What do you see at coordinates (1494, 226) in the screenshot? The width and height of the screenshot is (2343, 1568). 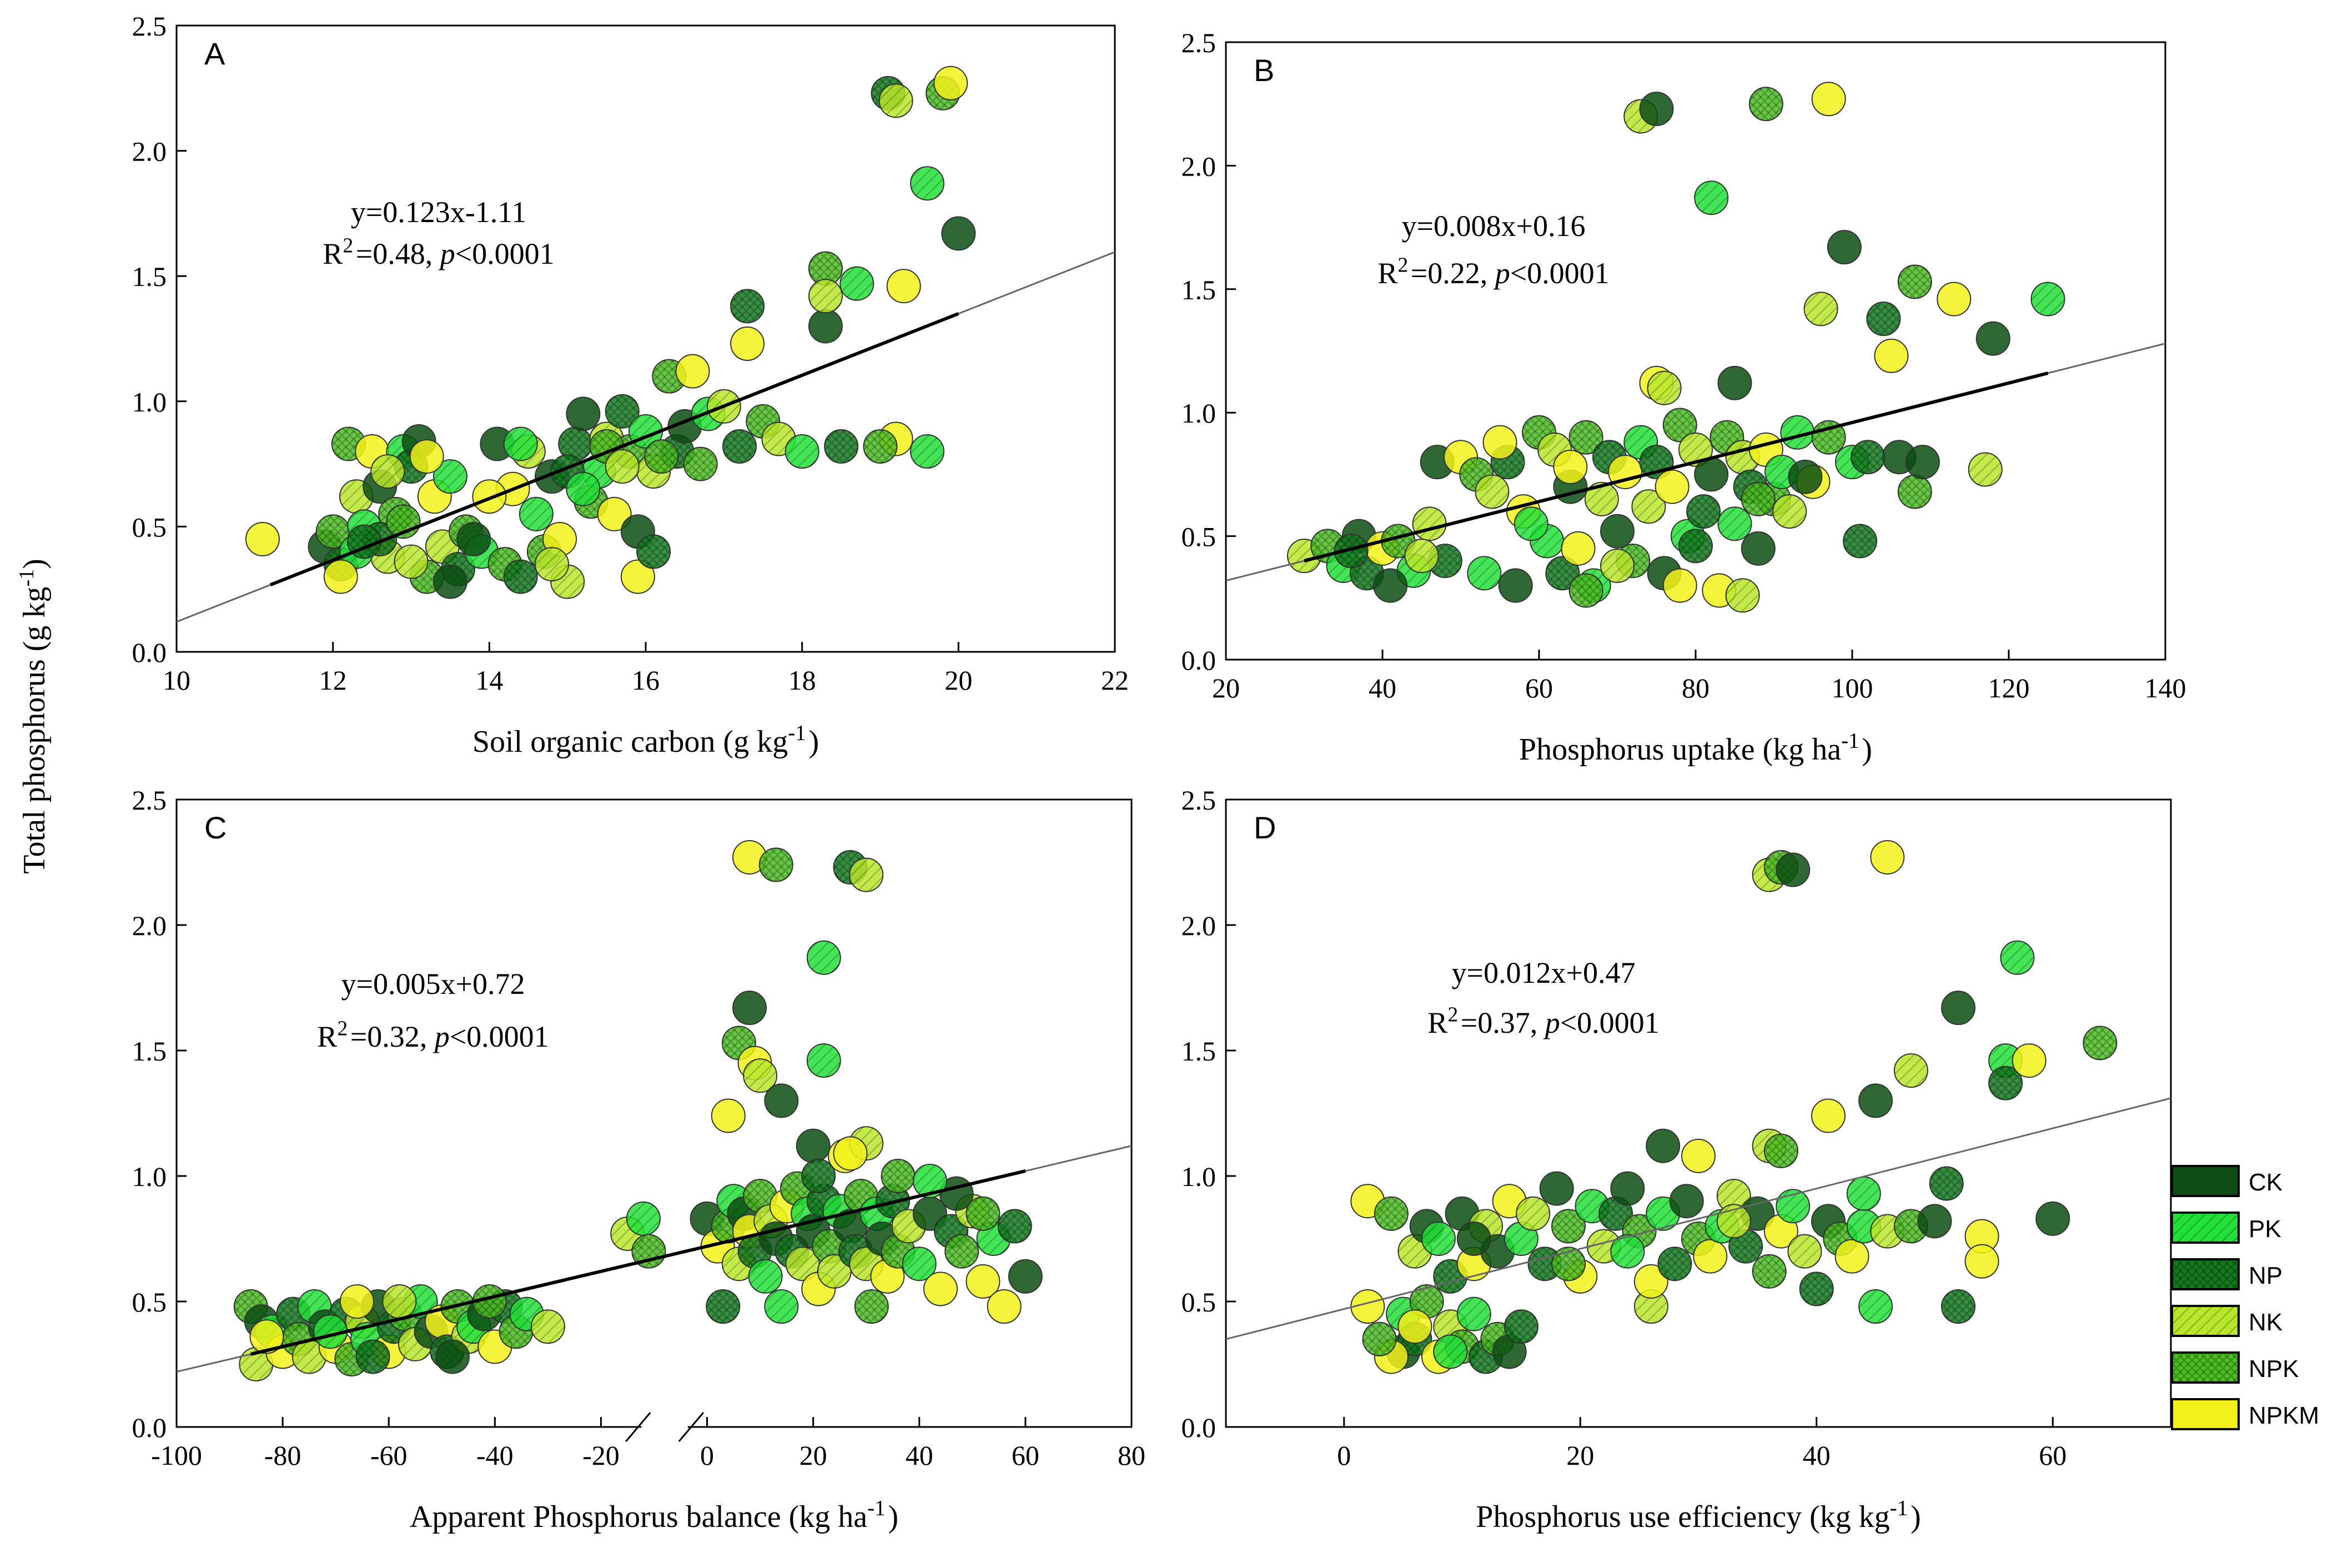 I see `regression-equation: y=0.008x+0.16` at bounding box center [1494, 226].